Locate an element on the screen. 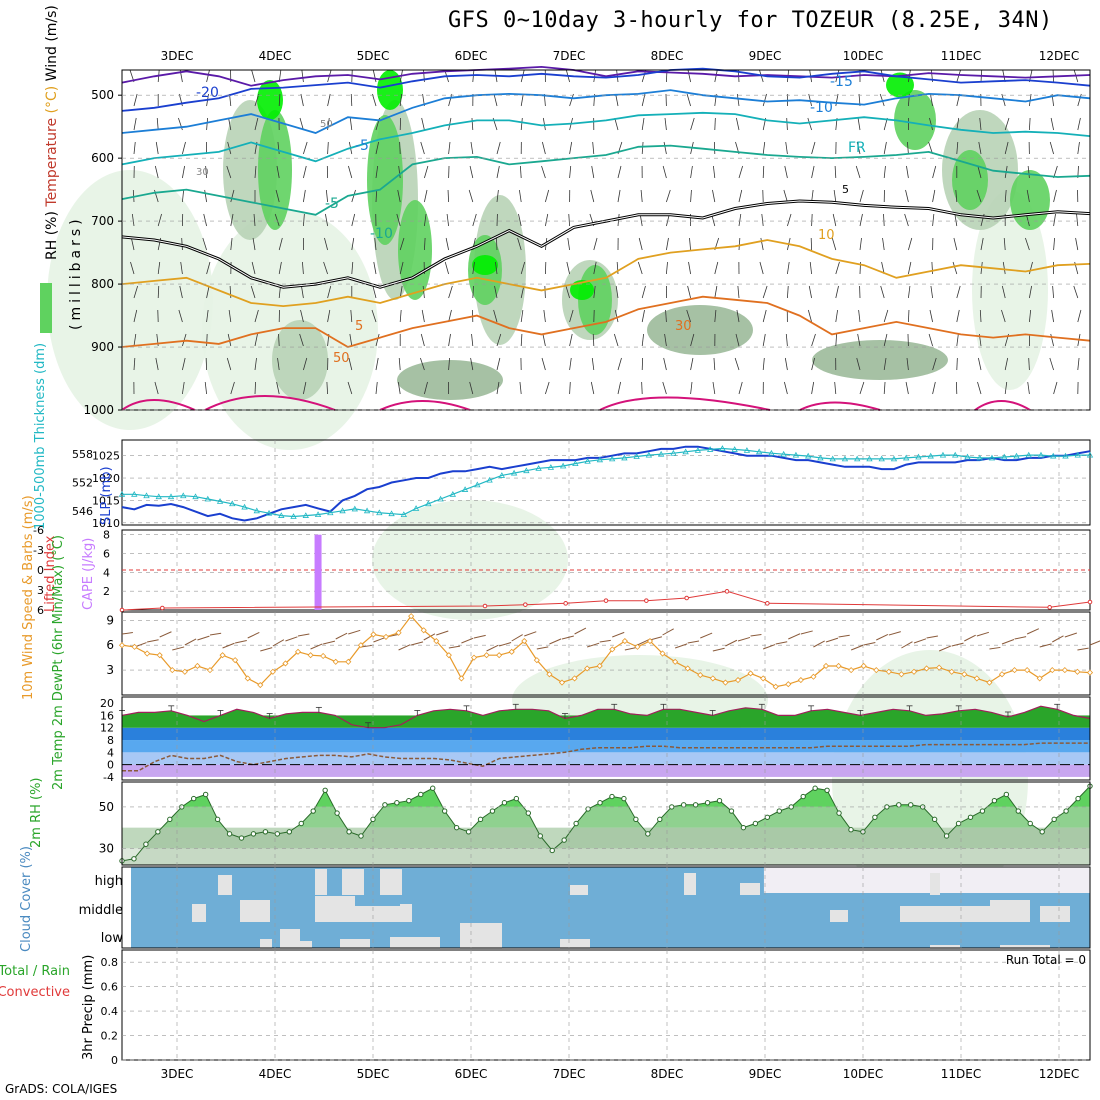  x-tick-bottom-6DEC: 6DEC is located at coordinates (471, 1074).